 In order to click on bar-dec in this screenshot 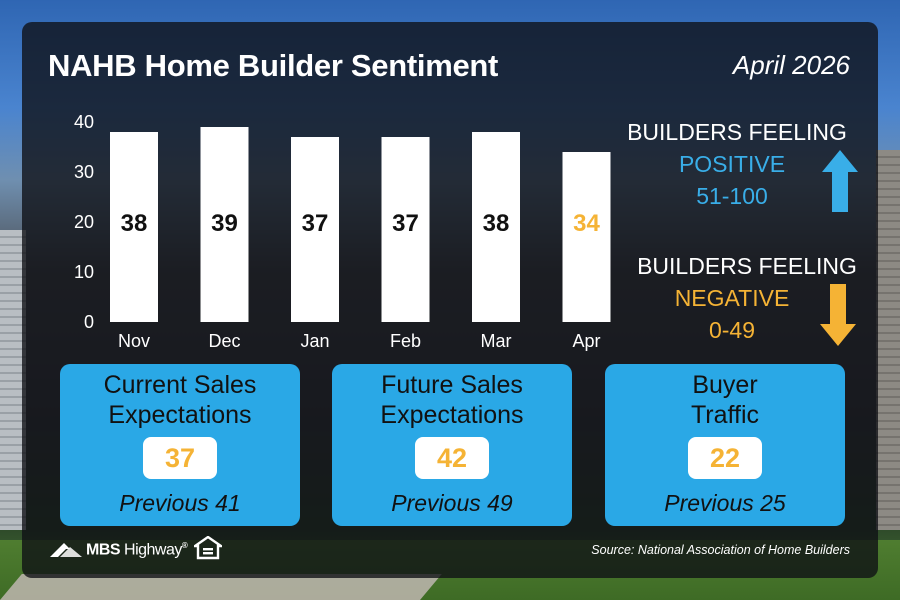, I will do `click(224, 224)`.